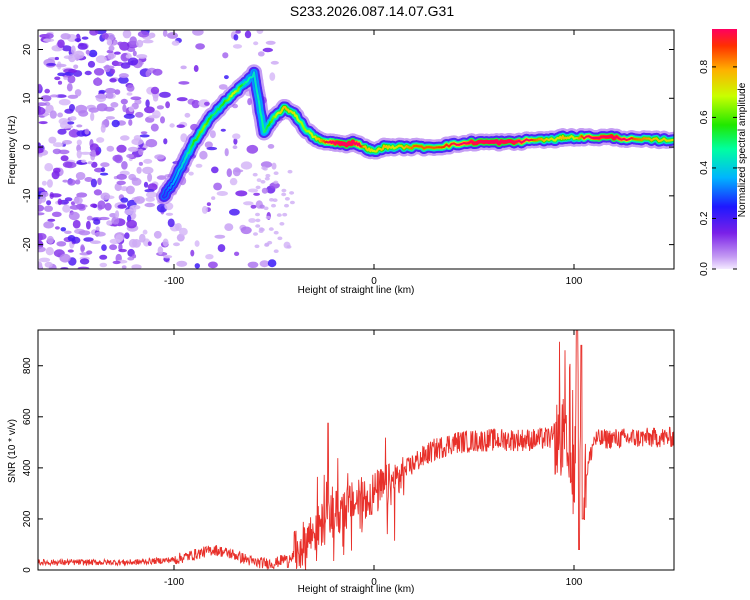  What do you see at coordinates (27, 365) in the screenshot?
I see `snr-ytick-label: 800` at bounding box center [27, 365].